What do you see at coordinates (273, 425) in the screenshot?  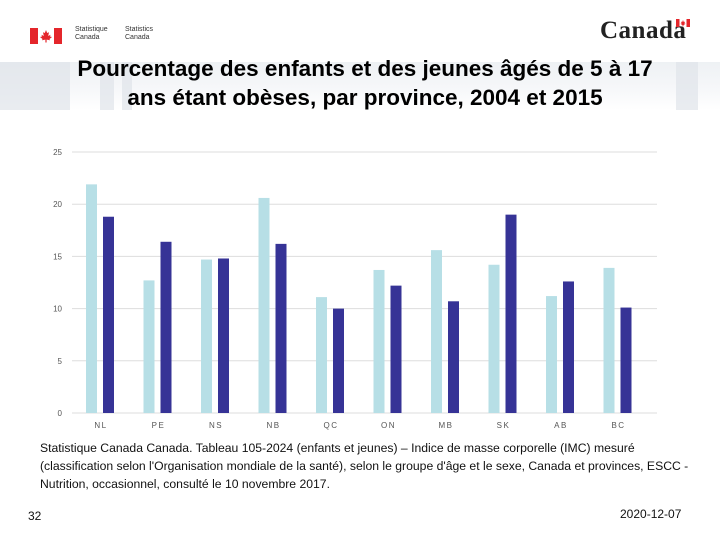 I see `x-tick-label-nb: NB` at bounding box center [273, 425].